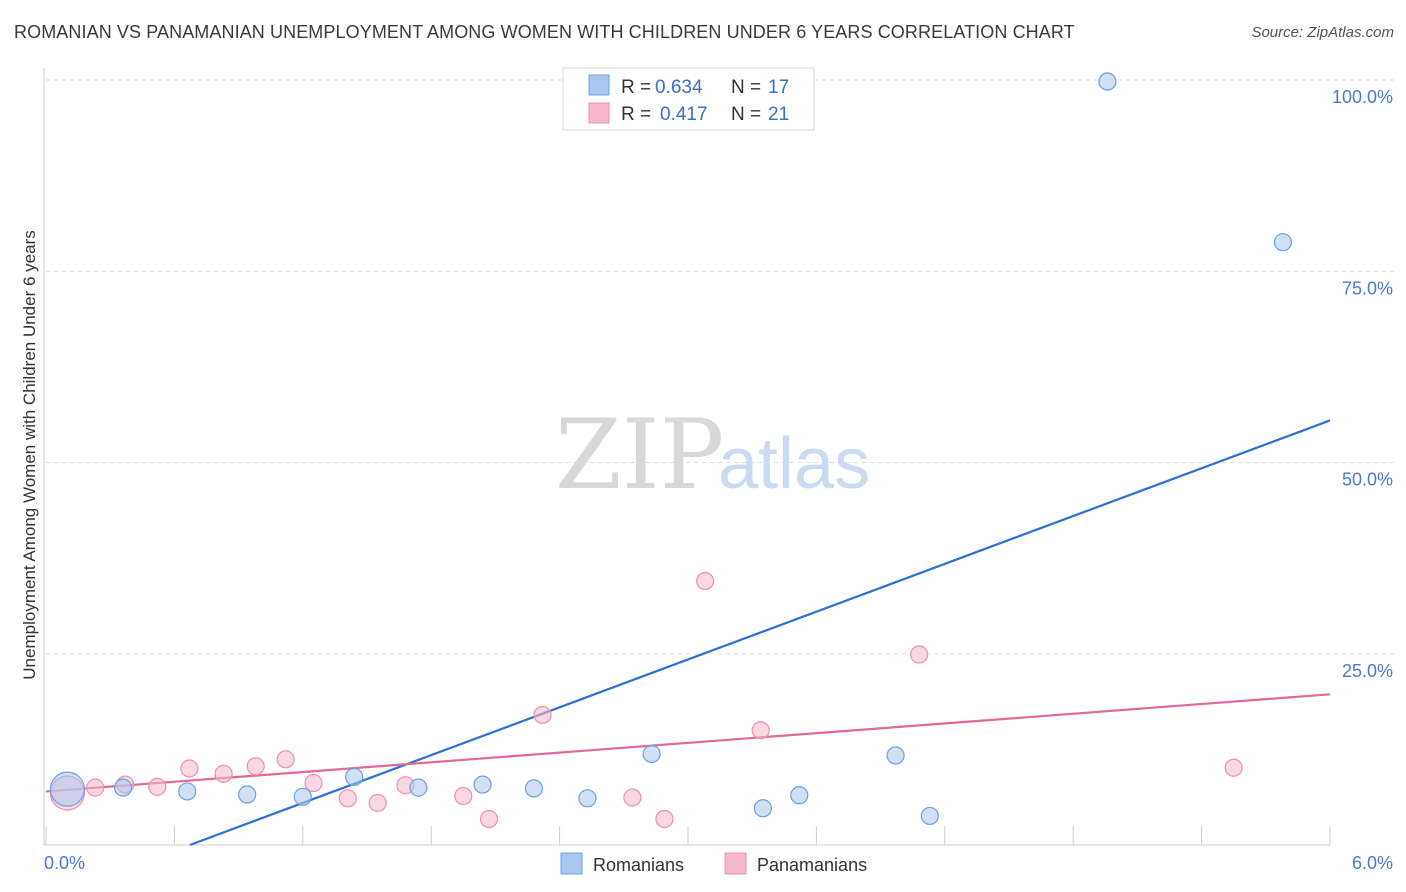  I want to click on watermark-zip: ZIP, so click(639, 455).